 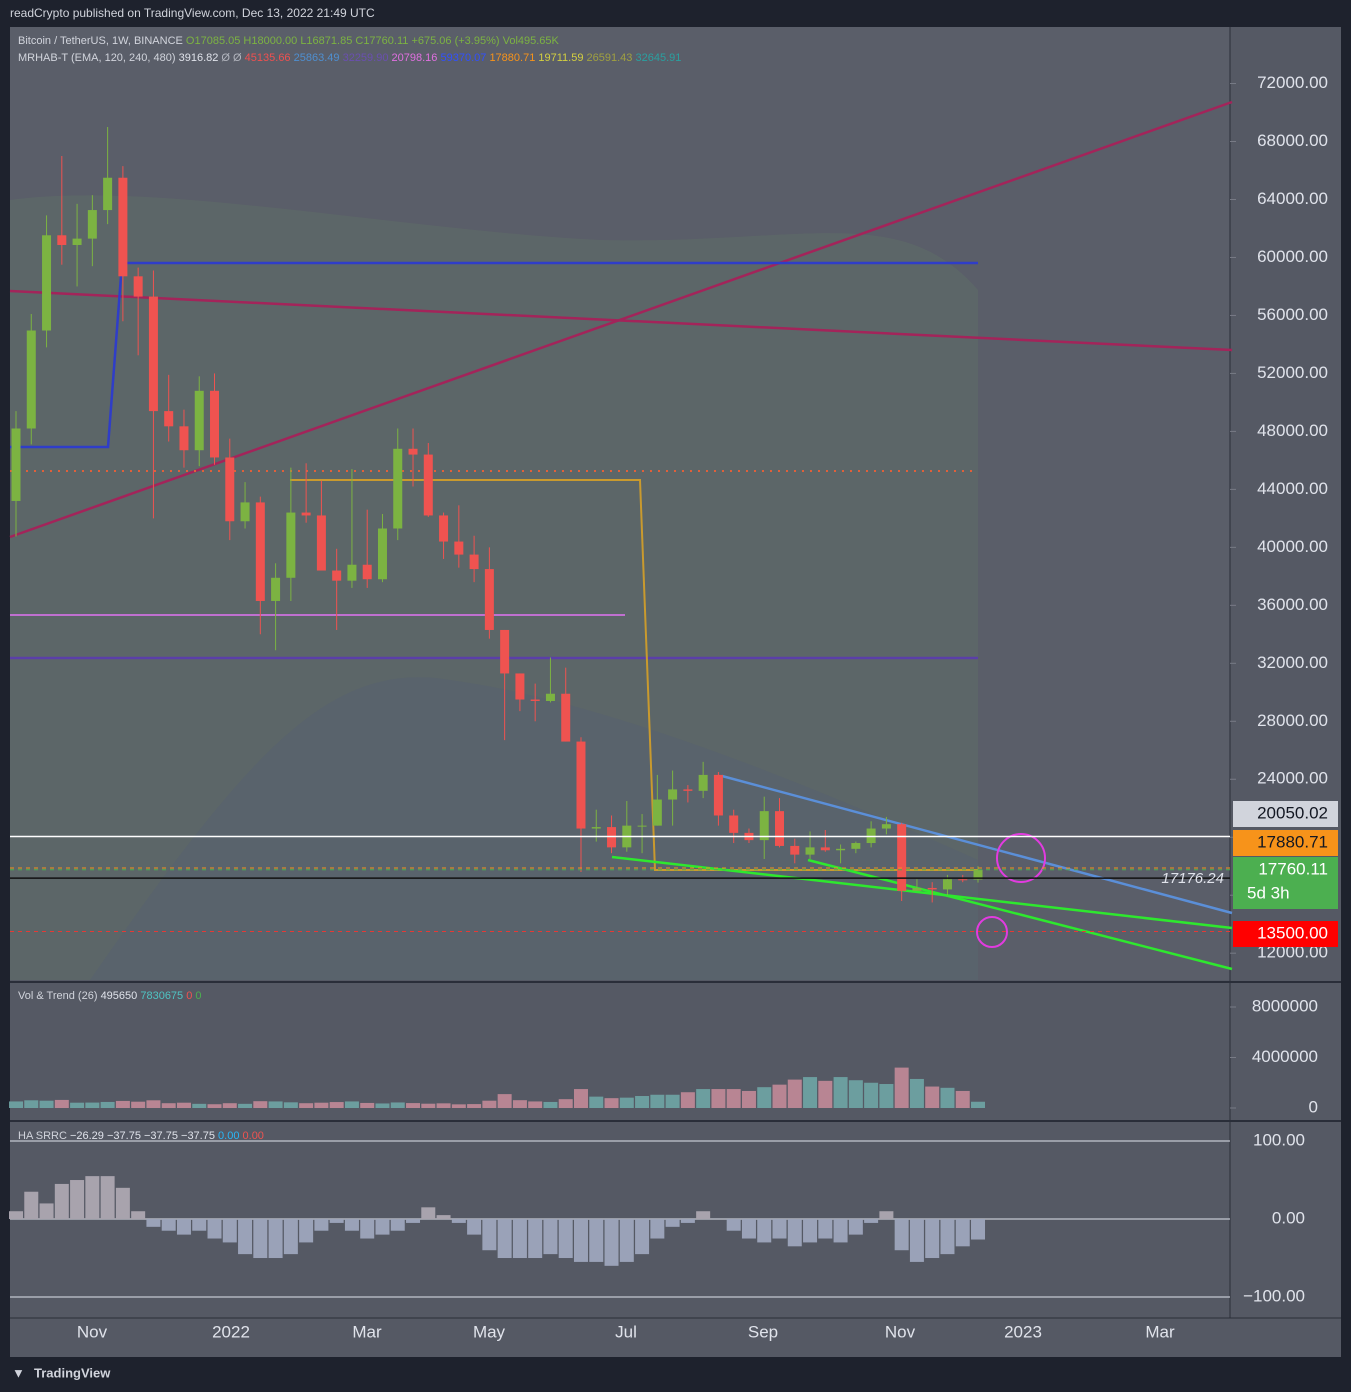 What do you see at coordinates (1160, 1331) in the screenshot?
I see `x-tick-label: Mar` at bounding box center [1160, 1331].